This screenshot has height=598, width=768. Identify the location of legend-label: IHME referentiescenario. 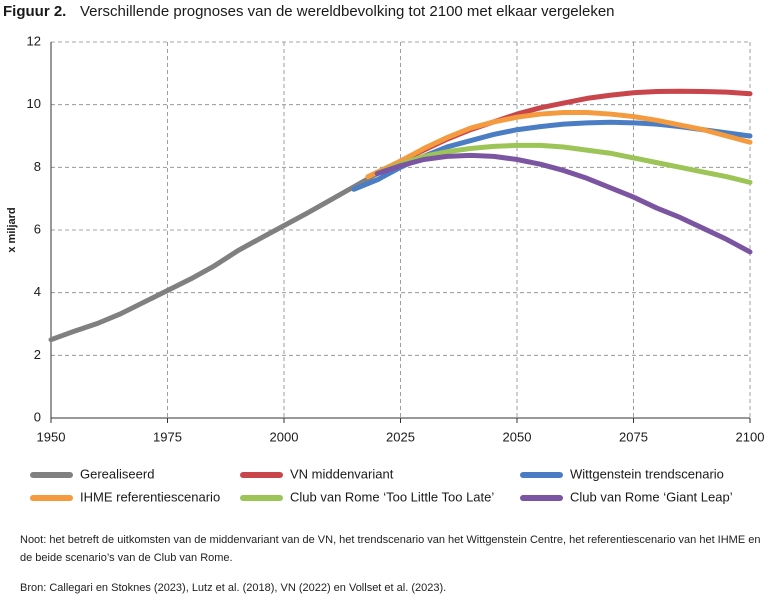
(150, 496).